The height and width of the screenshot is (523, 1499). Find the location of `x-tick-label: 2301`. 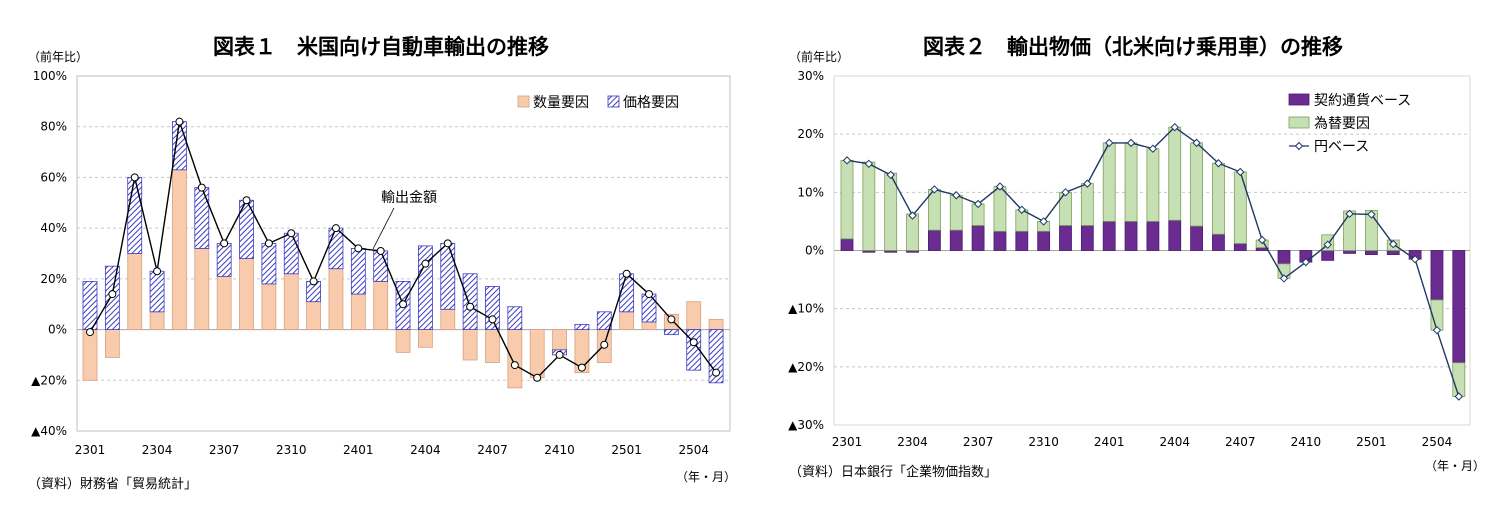

x-tick-label: 2301 is located at coordinates (847, 442).